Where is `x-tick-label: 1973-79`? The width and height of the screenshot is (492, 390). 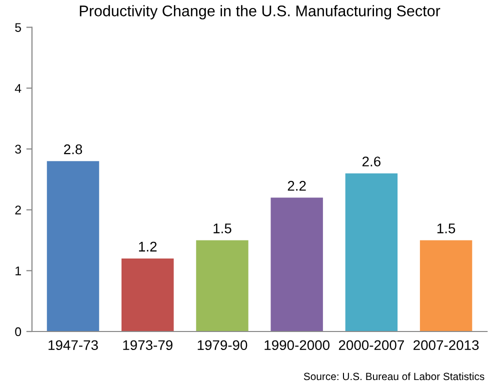
x-tick-label: 1973-79 is located at coordinates (147, 345).